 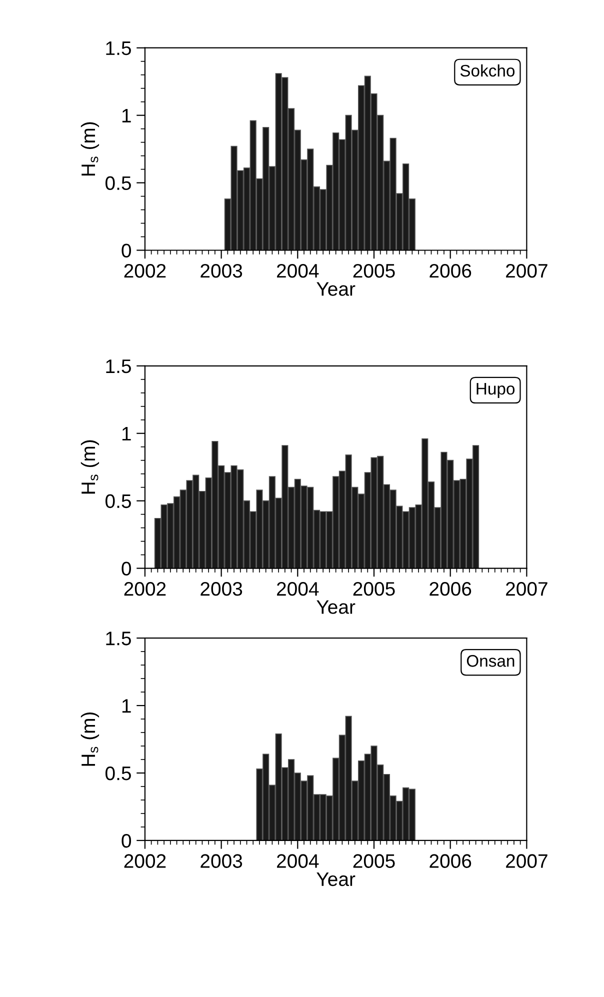 What do you see at coordinates (487, 70) in the screenshot?
I see `annotation: Sokcho` at bounding box center [487, 70].